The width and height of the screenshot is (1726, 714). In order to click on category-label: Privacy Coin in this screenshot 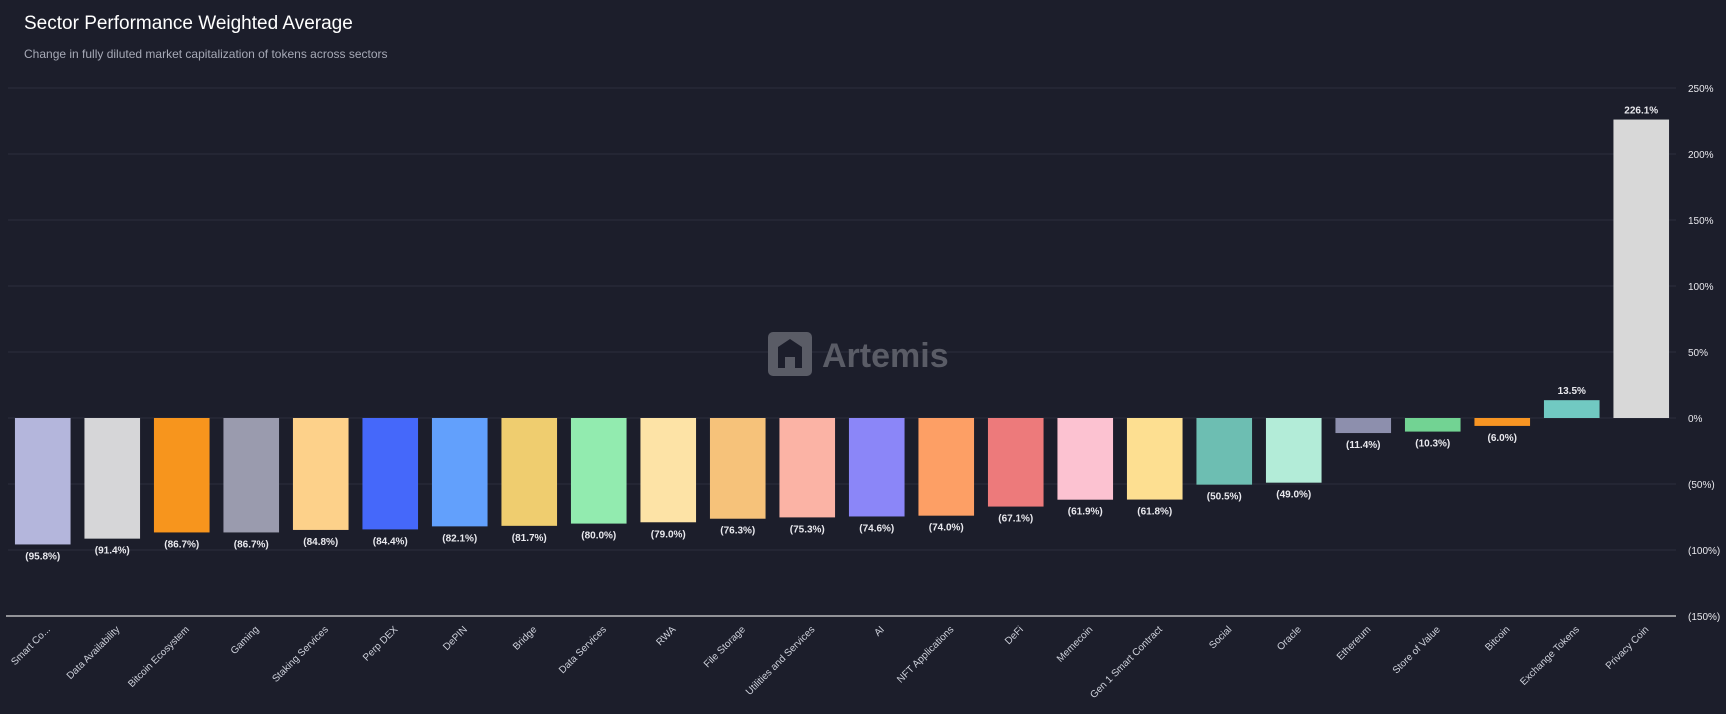, I will do `click(1627, 647)`.